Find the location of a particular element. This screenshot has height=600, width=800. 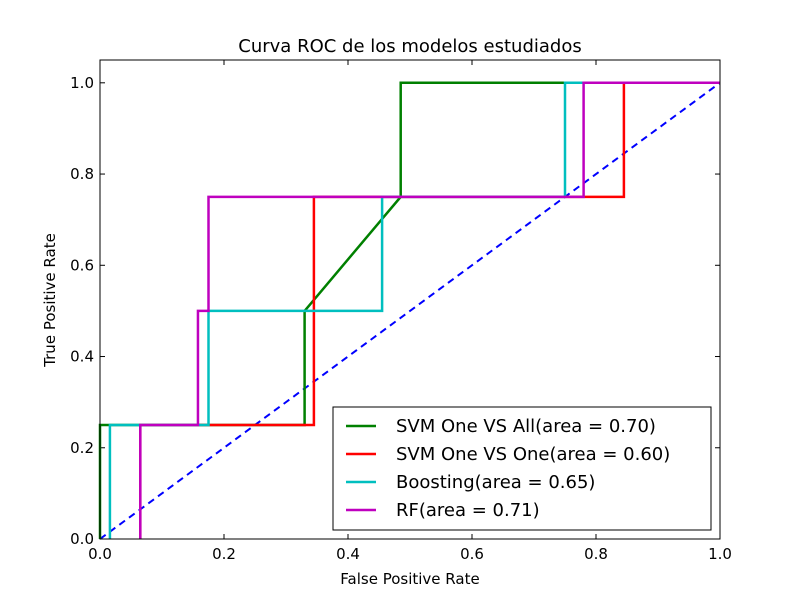

legend-label: SVM One VS All(area = 0.70) is located at coordinates (526, 426).